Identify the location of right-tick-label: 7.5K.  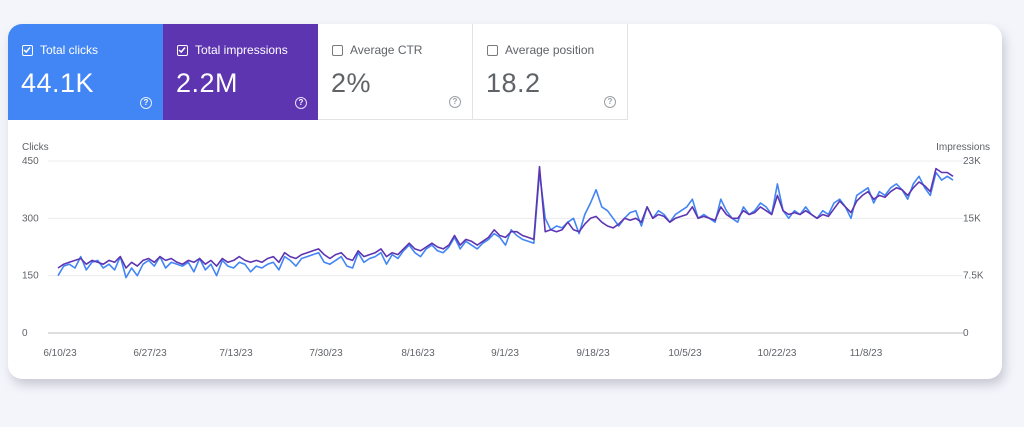
(973, 276).